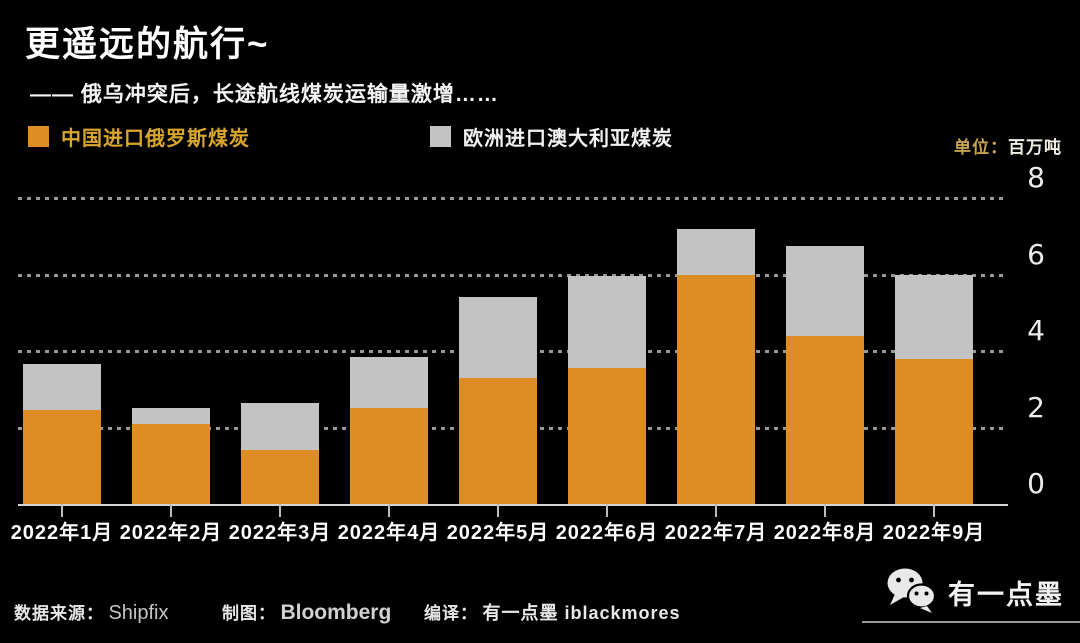 This screenshot has width=1080, height=643. I want to click on y-axis-label-6: 6, so click(1036, 254).